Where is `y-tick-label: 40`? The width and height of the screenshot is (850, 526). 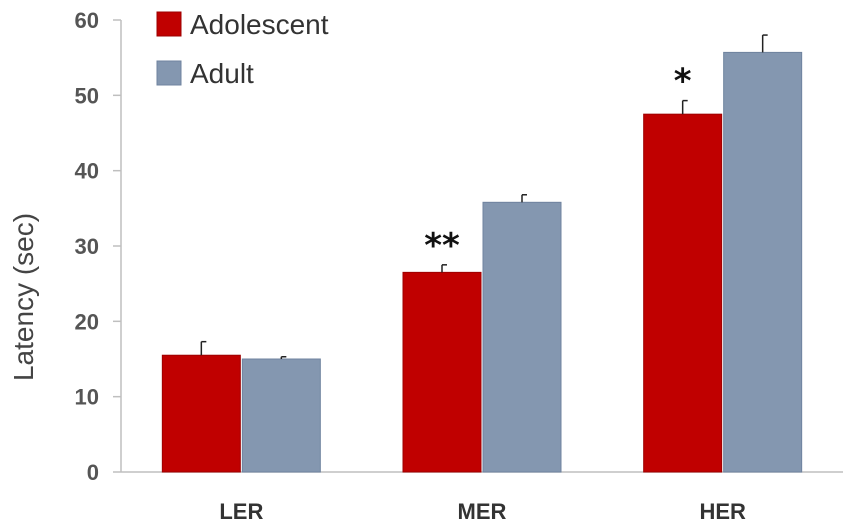
y-tick-label: 40 is located at coordinates (87, 171).